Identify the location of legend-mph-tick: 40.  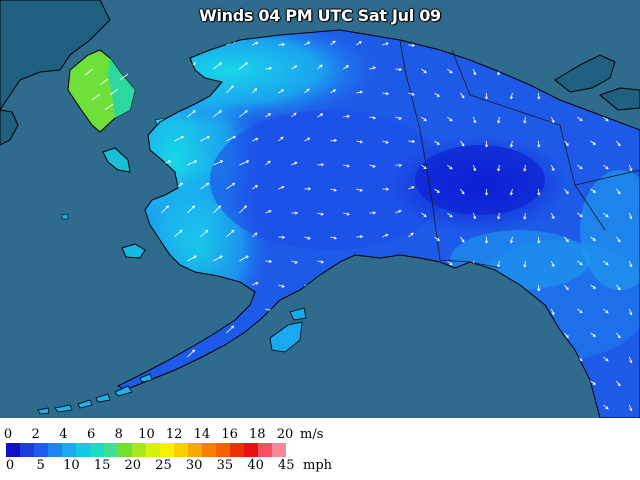
(255, 465).